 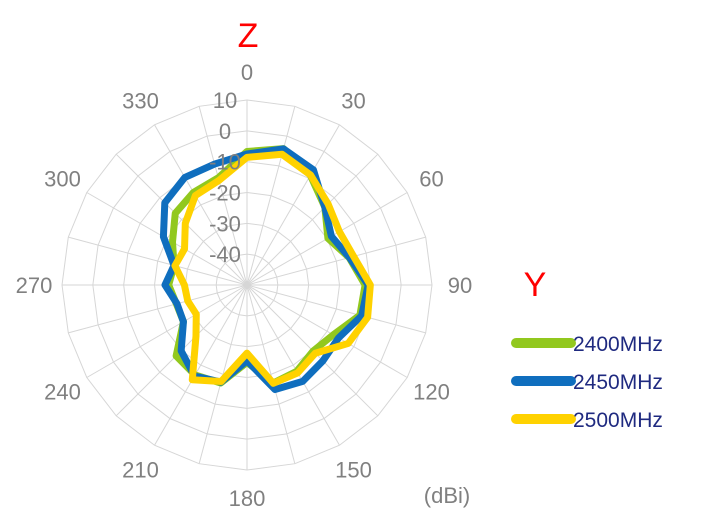 I want to click on angle-tick-label: 0, so click(x=247, y=72).